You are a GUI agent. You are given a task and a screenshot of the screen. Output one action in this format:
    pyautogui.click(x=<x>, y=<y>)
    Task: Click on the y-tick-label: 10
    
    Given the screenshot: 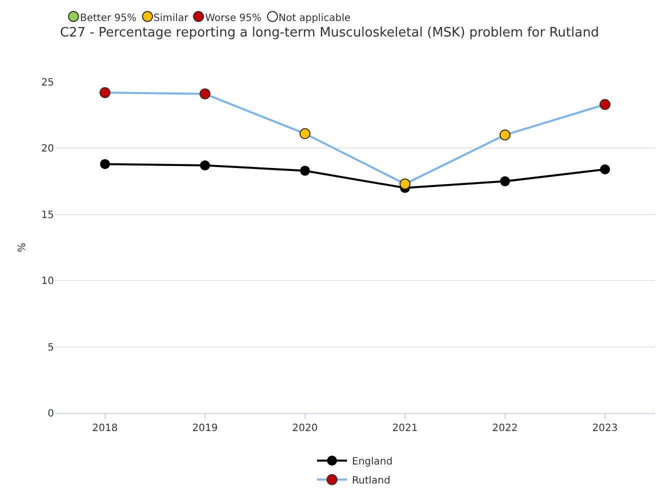 What is the action you would take?
    pyautogui.click(x=47, y=282)
    